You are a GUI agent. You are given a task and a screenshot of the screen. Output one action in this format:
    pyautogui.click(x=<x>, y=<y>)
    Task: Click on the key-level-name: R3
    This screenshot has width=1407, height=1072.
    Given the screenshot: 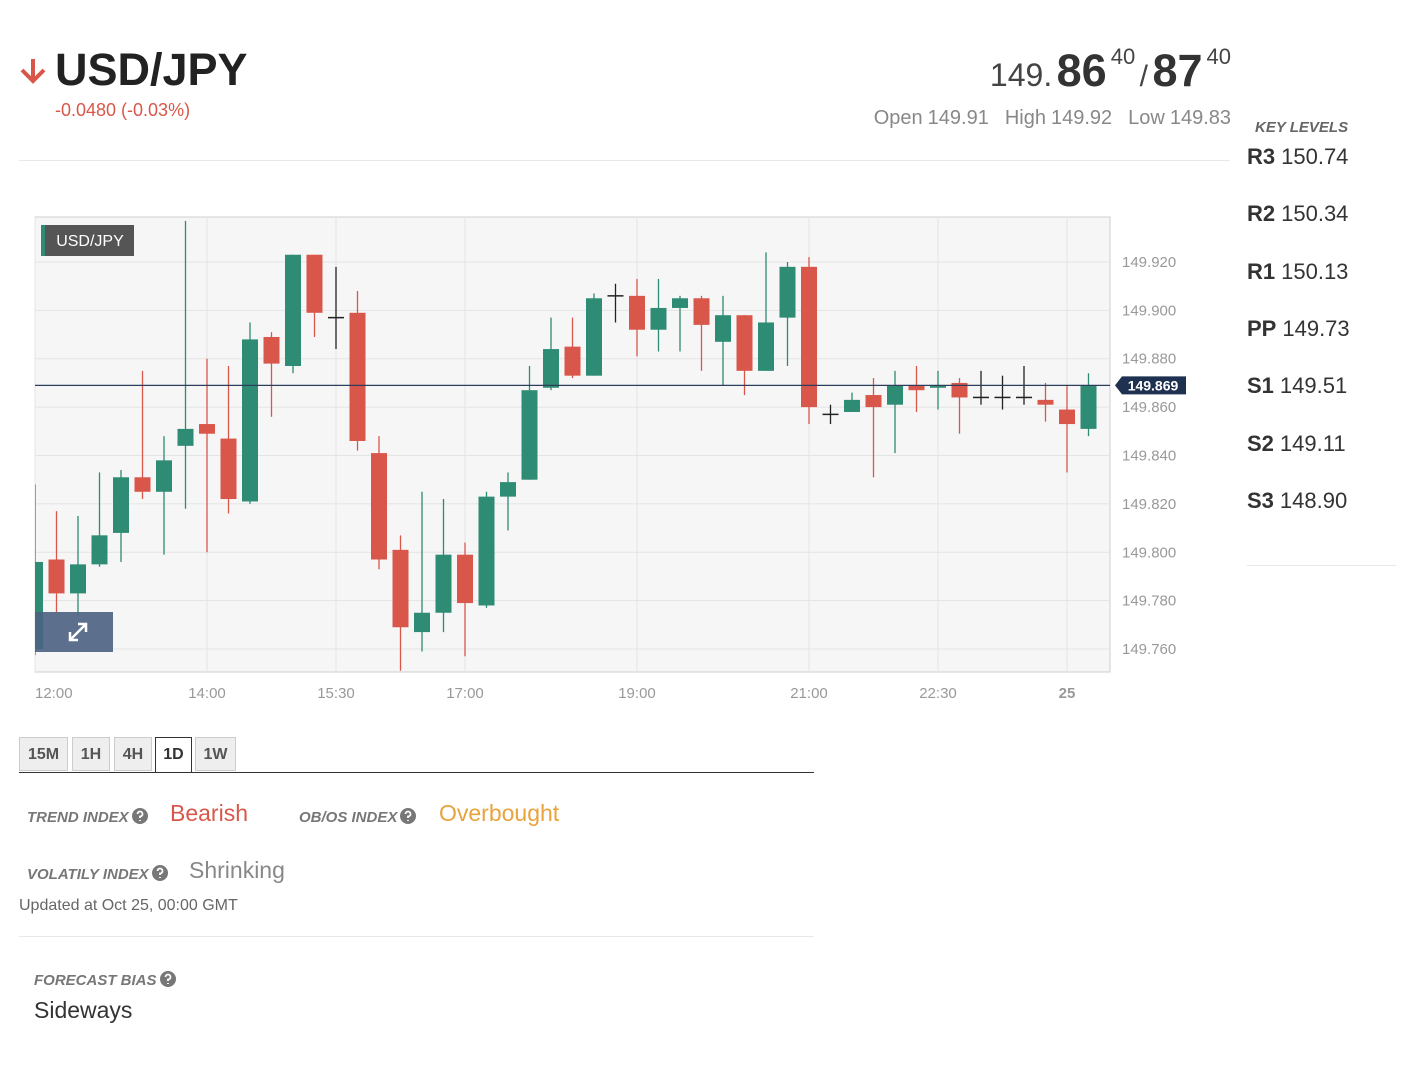 What is the action you would take?
    pyautogui.click(x=1261, y=156)
    